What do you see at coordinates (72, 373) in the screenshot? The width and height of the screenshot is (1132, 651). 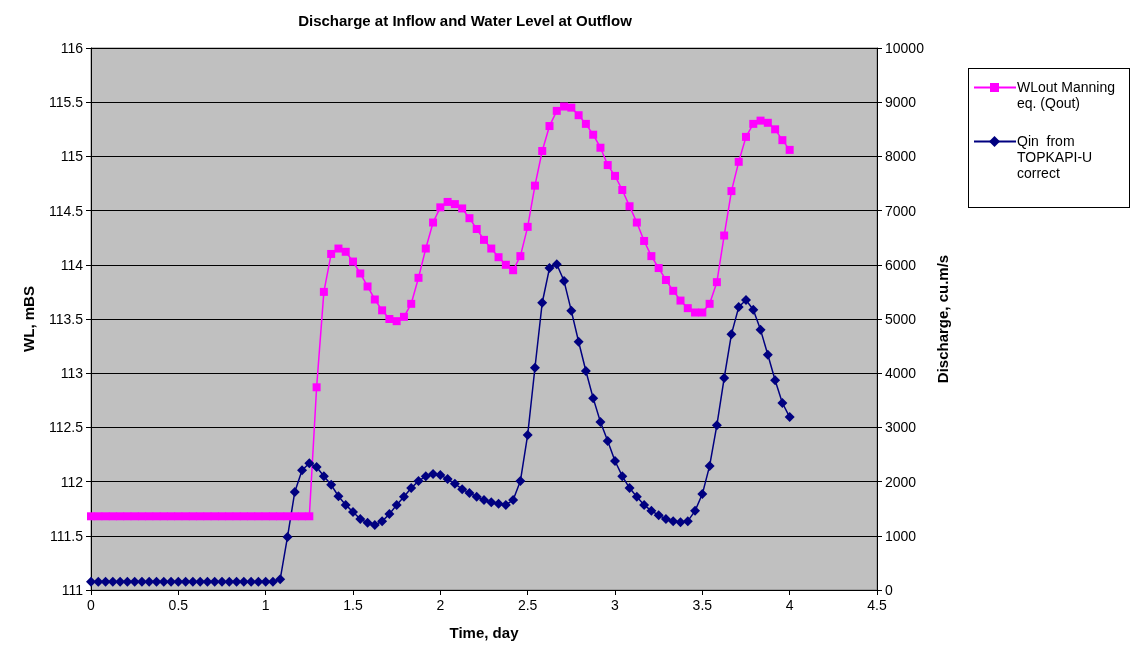 I see `y-tick-label: 113` at bounding box center [72, 373].